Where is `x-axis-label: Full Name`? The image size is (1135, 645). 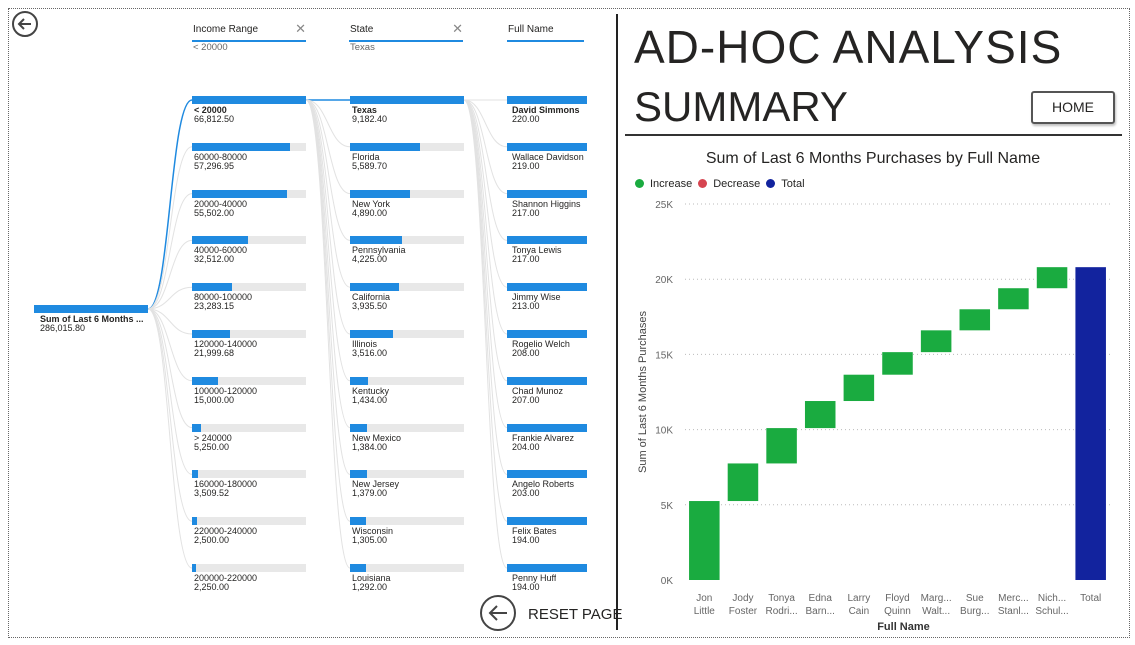 x-axis-label: Full Name is located at coordinates (903, 627).